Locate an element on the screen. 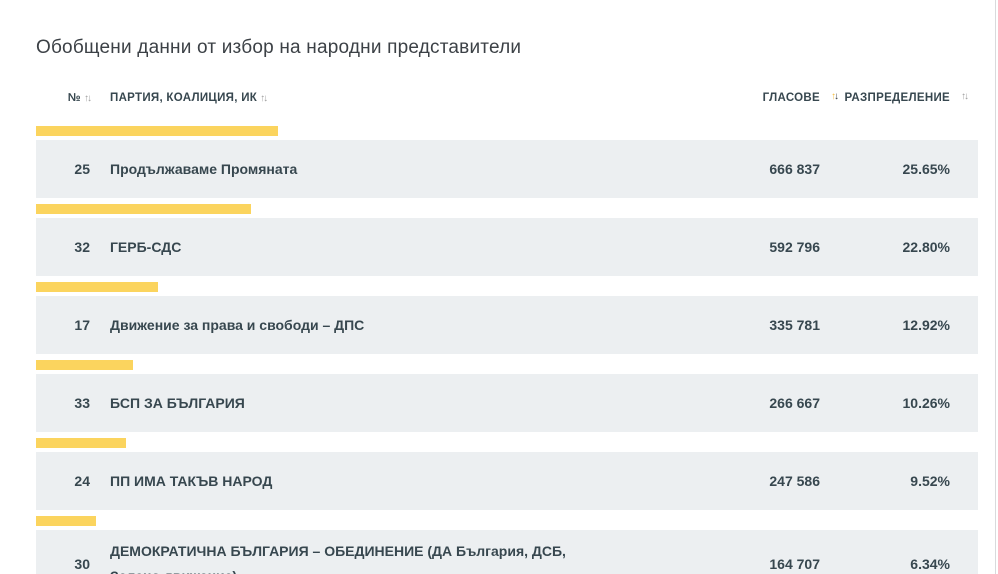 The height and width of the screenshot is (574, 998). sort-icon-active: ↑↓ is located at coordinates (835, 96).